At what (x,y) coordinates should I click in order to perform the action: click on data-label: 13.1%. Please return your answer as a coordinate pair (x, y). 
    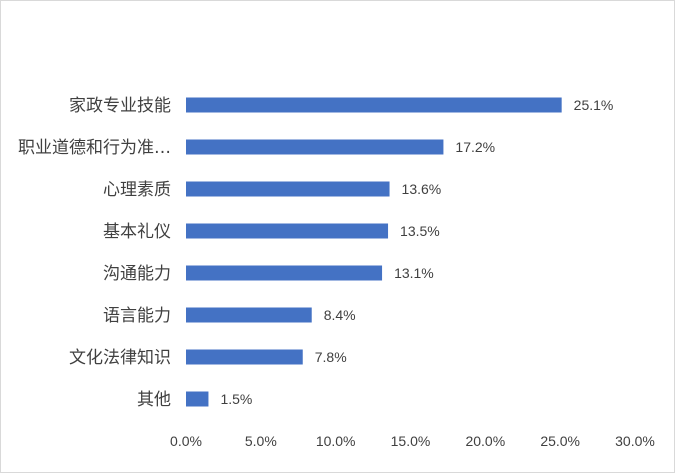
    Looking at the image, I should click on (414, 273).